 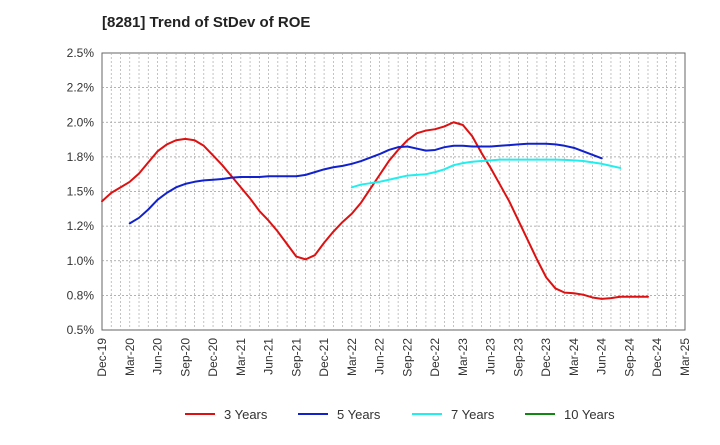 What do you see at coordinates (486, 173) in the screenshot?
I see `series-line-7-years` at bounding box center [486, 173].